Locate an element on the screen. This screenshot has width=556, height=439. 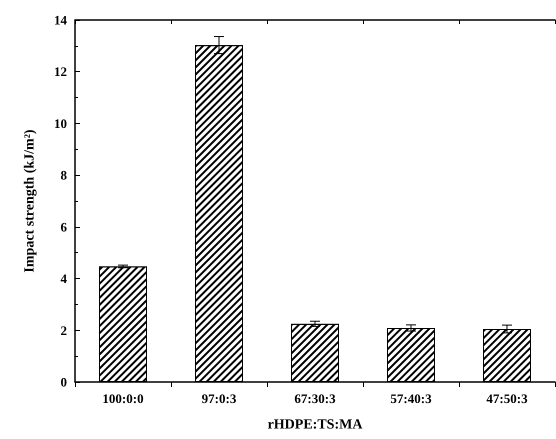
y-tick-label: 12 is located at coordinates (60, 72).